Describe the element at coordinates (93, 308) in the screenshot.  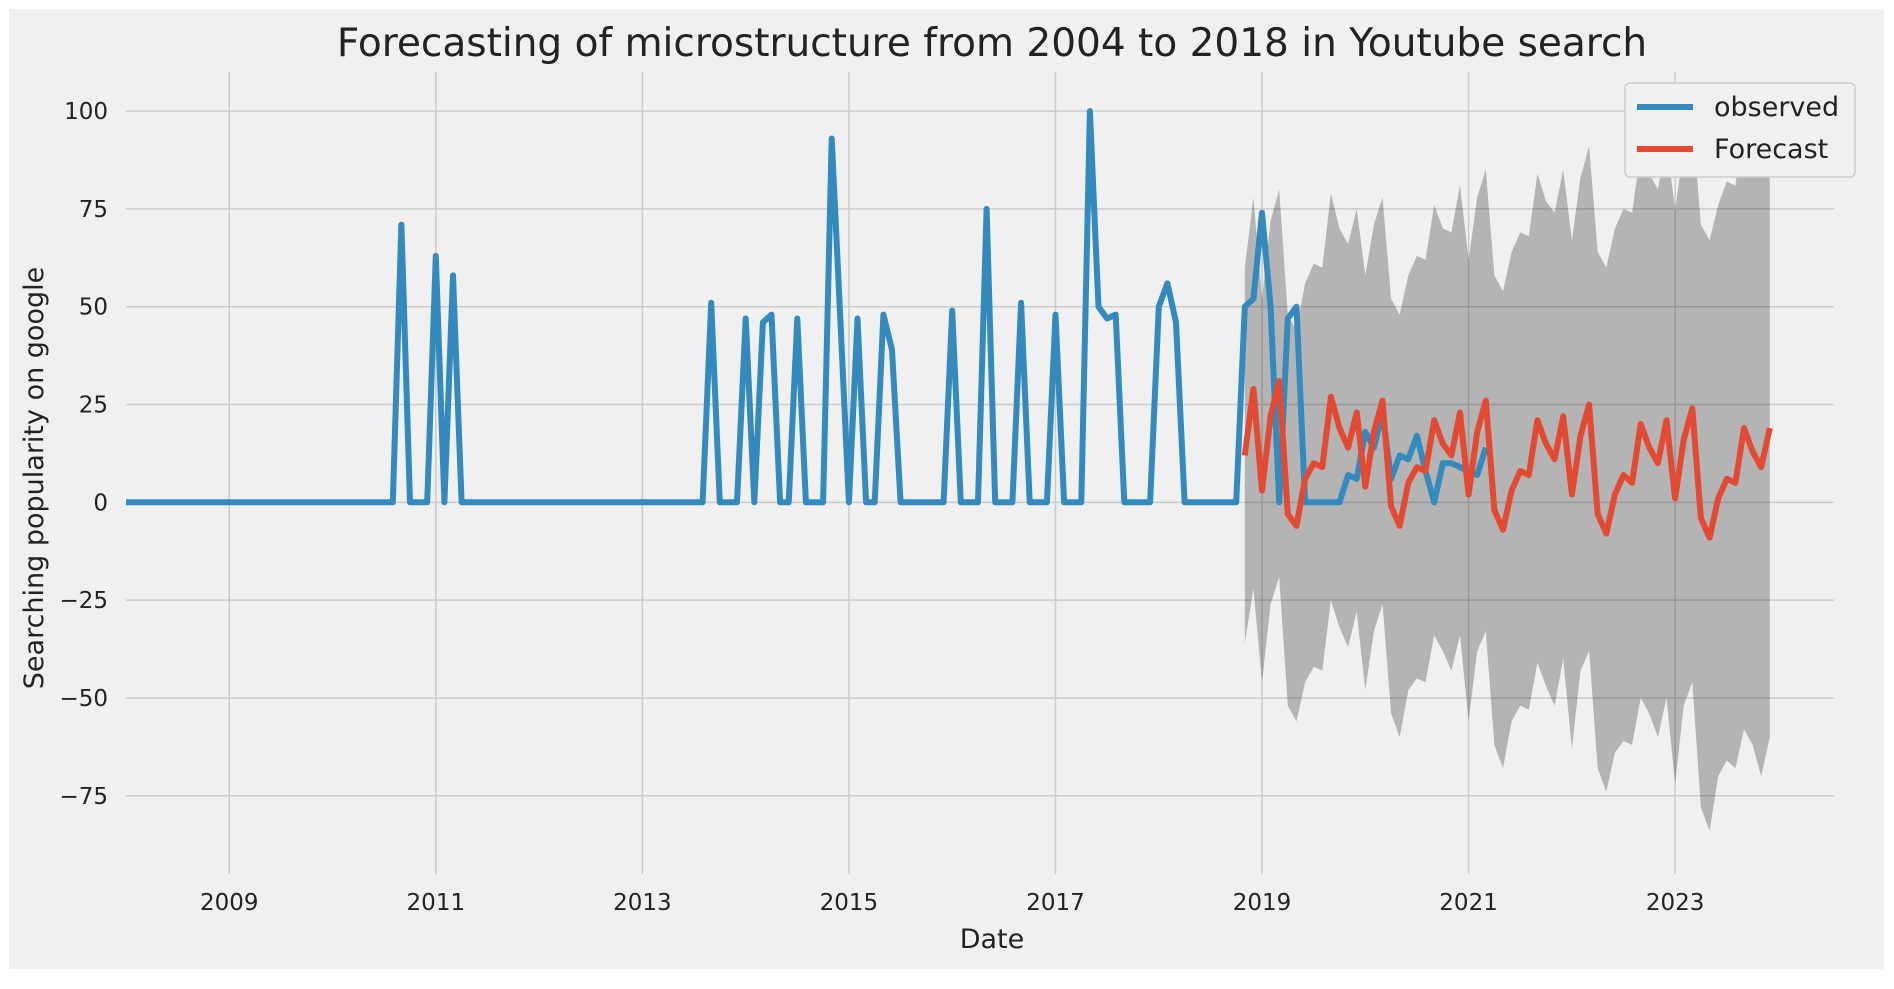
I see `y-tick-label: 50` at that location.